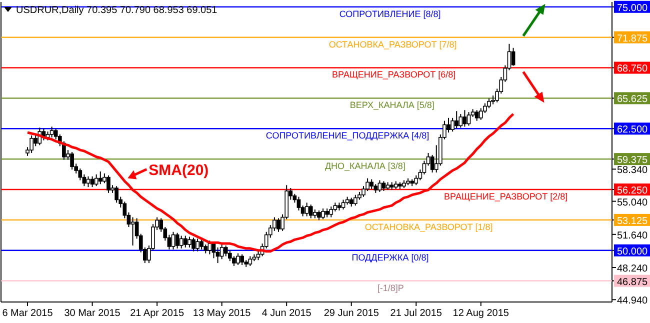  What do you see at coordinates (632, 236) in the screenshot?
I see `y-tick-label: 51.640` at bounding box center [632, 236].